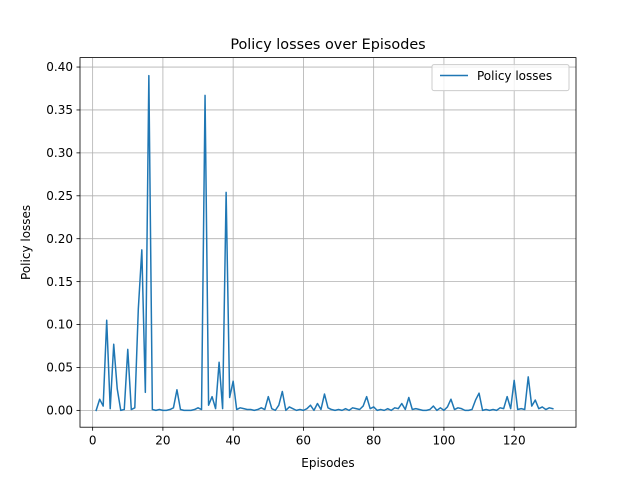 The width and height of the screenshot is (640, 480). Describe the element at coordinates (59, 368) in the screenshot. I see `y-tick-label: 0.05` at that location.